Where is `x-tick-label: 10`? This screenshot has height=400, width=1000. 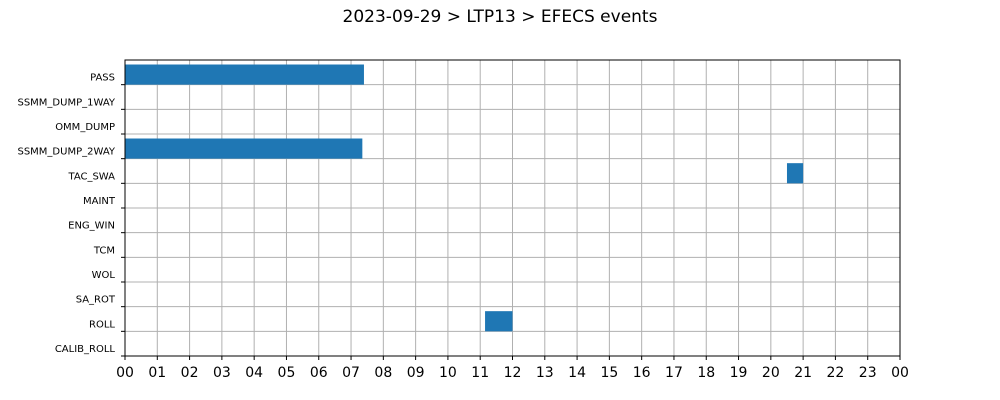 x-tick-label: 10 is located at coordinates (448, 373).